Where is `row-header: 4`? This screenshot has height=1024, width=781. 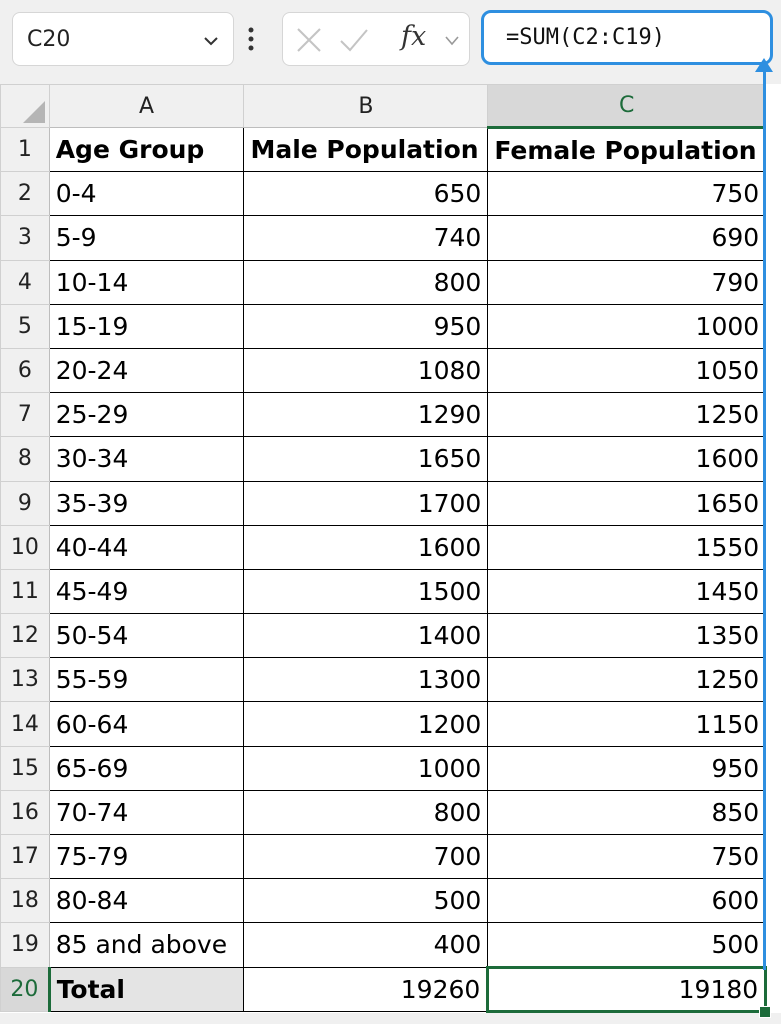 row-header: 4 is located at coordinates (25, 282).